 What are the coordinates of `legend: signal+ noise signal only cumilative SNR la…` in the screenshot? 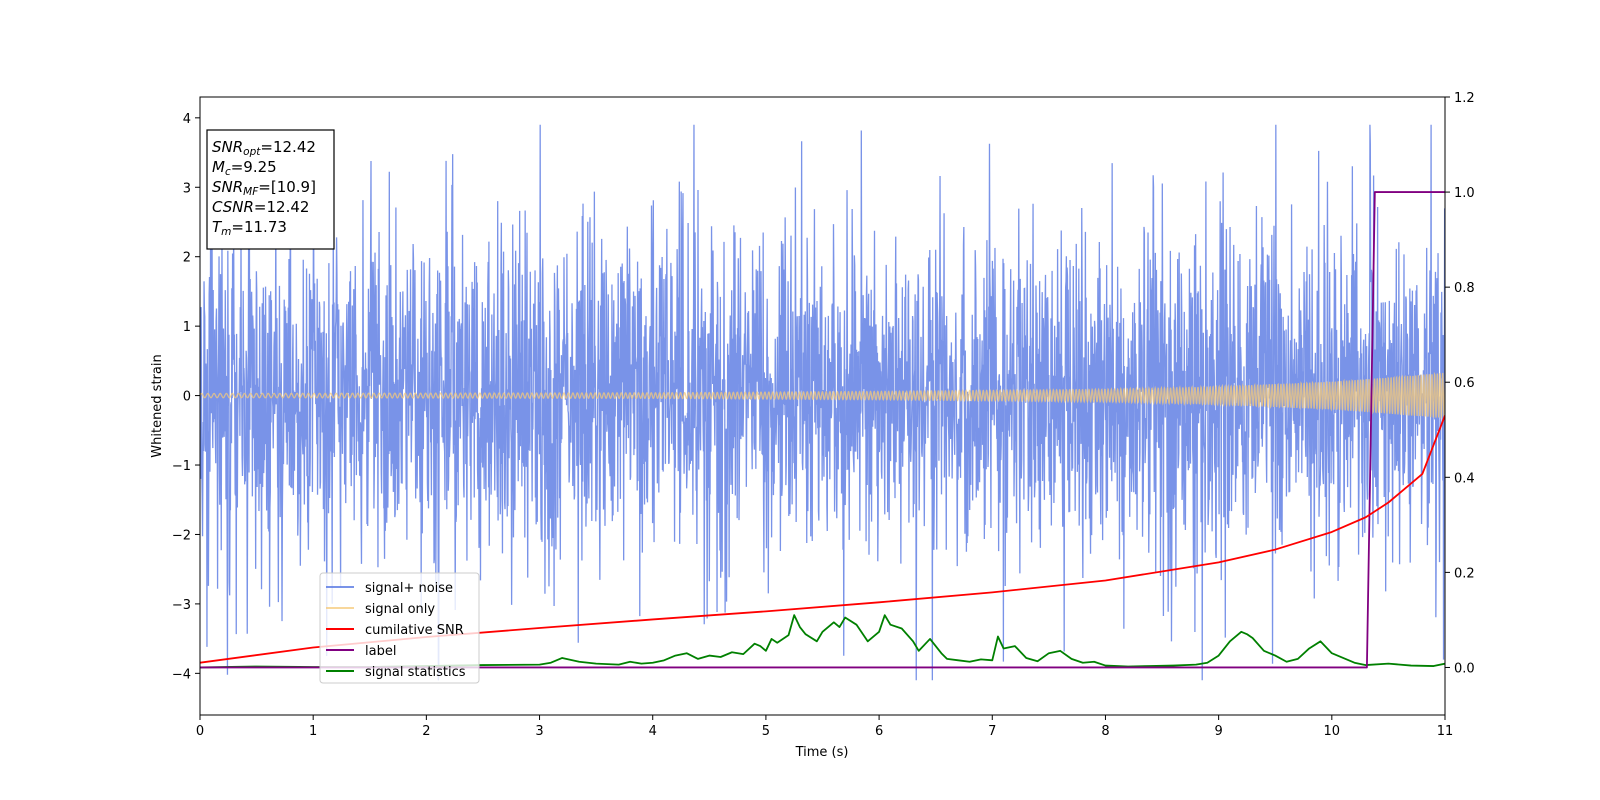 It's located at (399, 628).